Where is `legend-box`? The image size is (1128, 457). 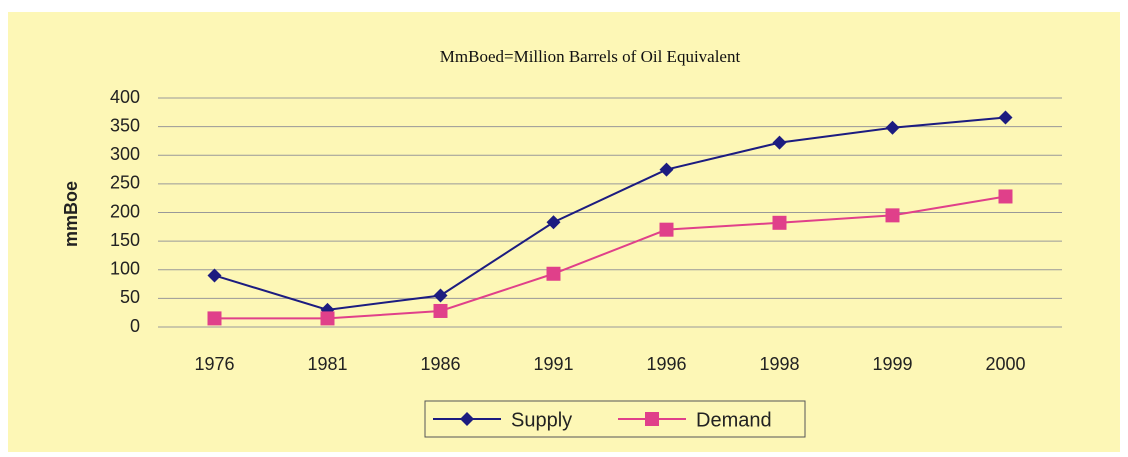 legend-box is located at coordinates (615, 419).